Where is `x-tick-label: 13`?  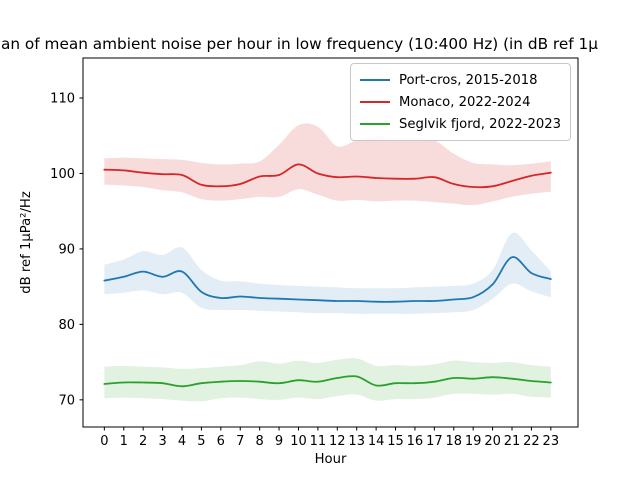
x-tick-label: 13 is located at coordinates (356, 441).